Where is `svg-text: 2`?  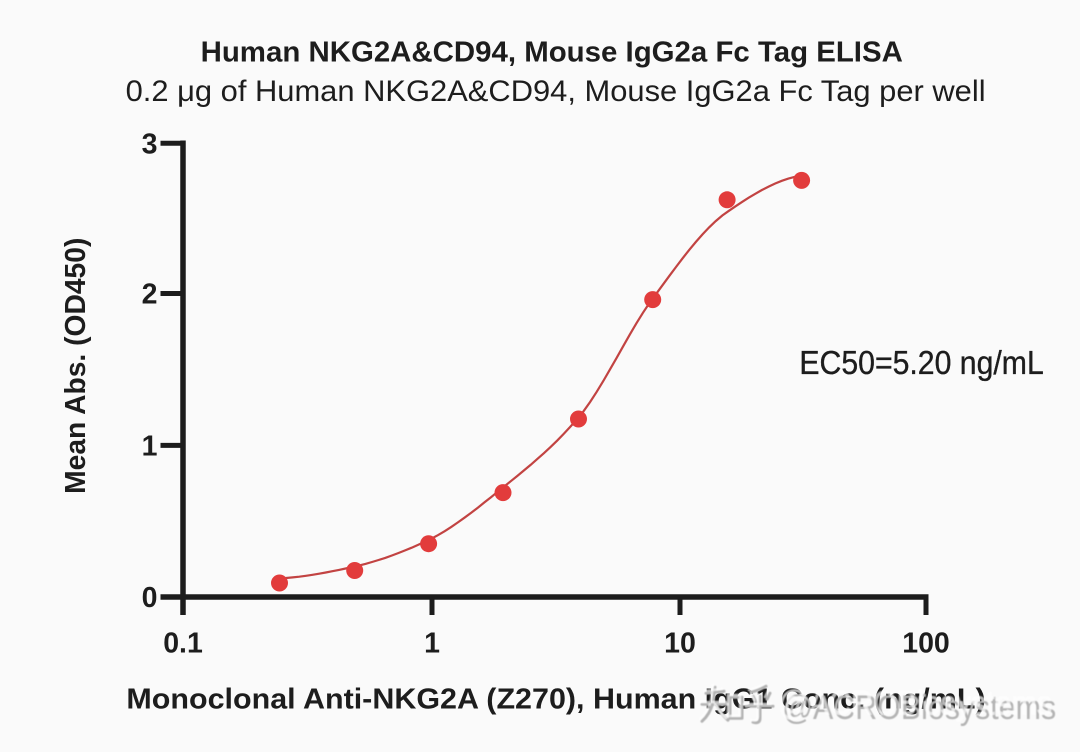 svg-text: 2 is located at coordinates (150, 295).